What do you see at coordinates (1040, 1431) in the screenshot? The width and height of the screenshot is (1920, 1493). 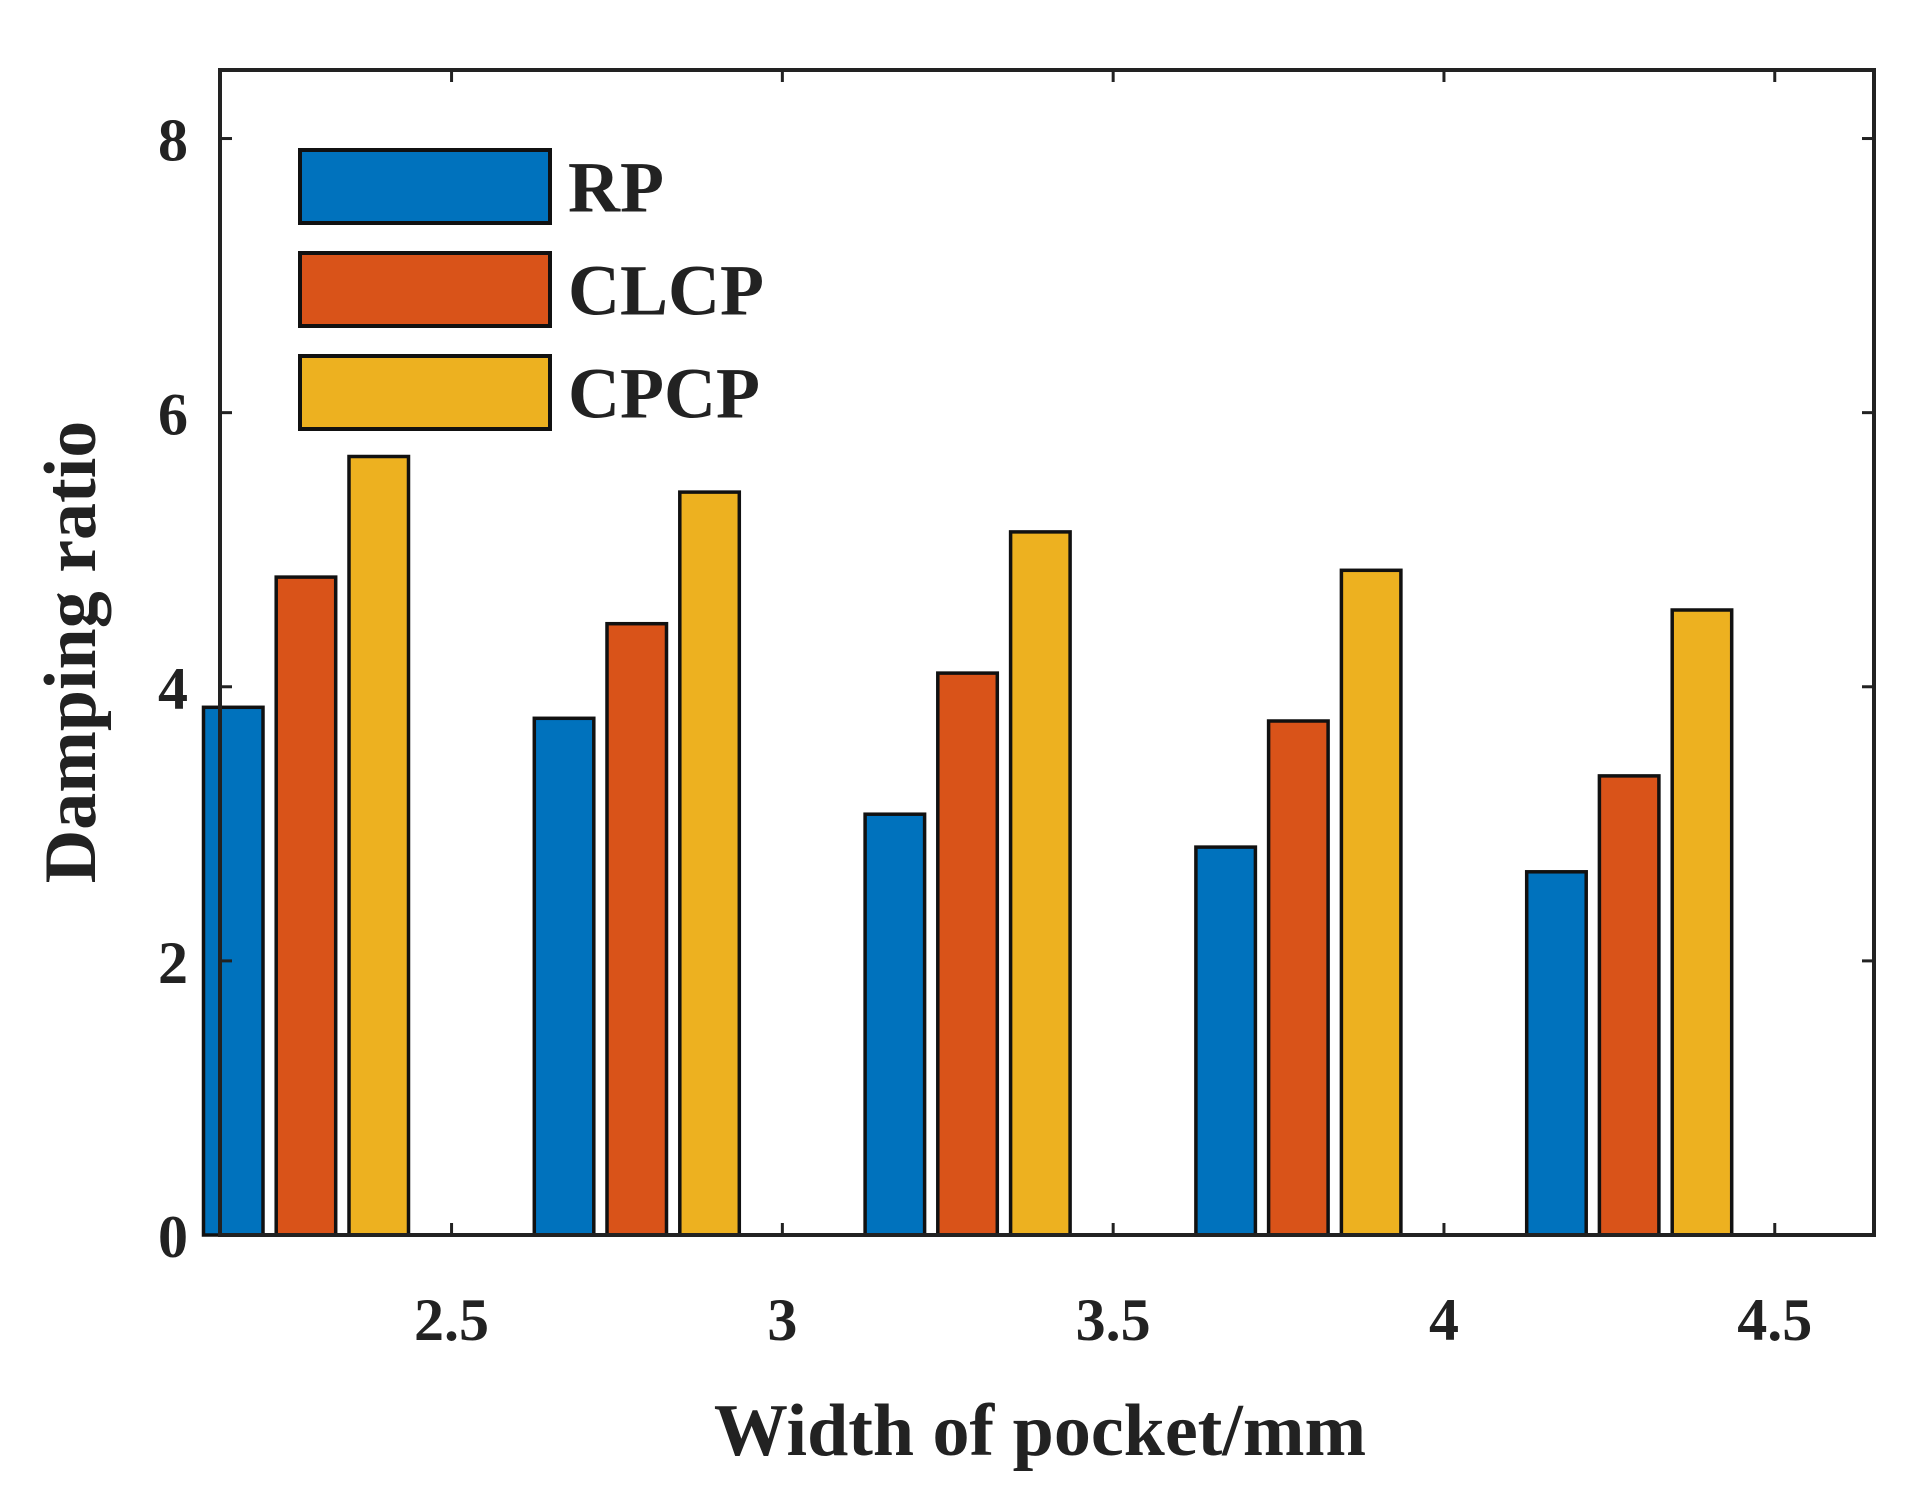 I see `x-axis-title: Width of pocket/mm` at bounding box center [1040, 1431].